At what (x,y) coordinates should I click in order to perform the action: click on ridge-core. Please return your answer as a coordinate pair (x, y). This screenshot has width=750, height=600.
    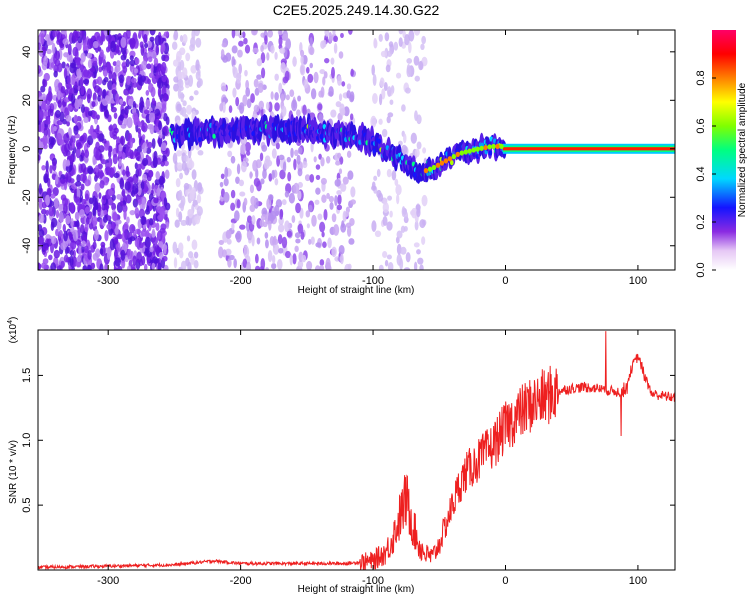
    Looking at the image, I should click on (286, 137).